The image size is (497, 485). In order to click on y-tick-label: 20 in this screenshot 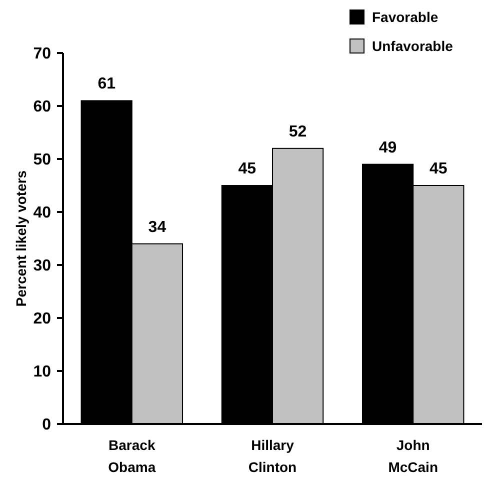, I will do `click(42, 319)`.